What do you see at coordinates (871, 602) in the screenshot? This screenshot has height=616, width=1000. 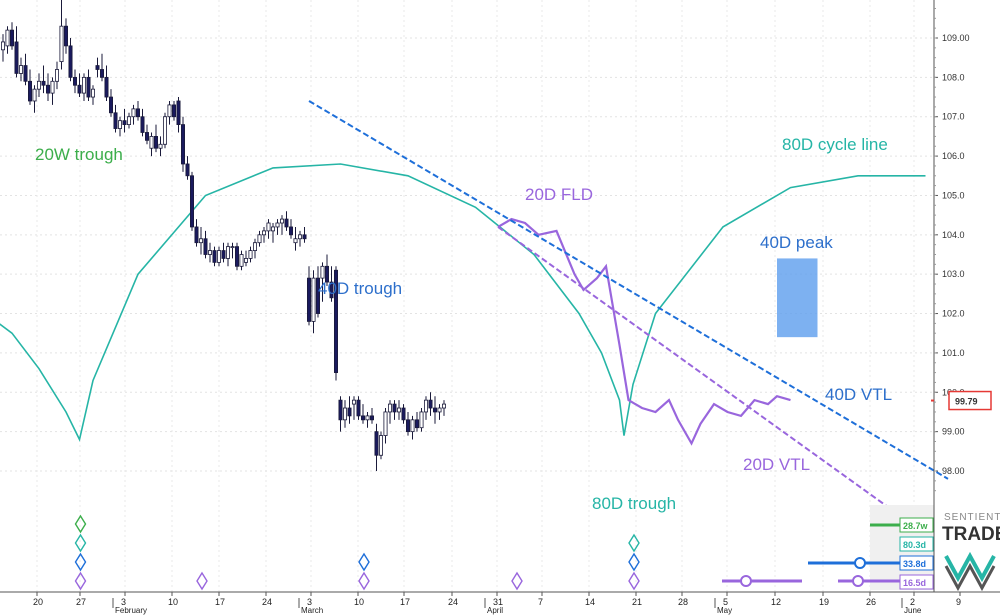 I see `x-tick-label: 26` at bounding box center [871, 602].